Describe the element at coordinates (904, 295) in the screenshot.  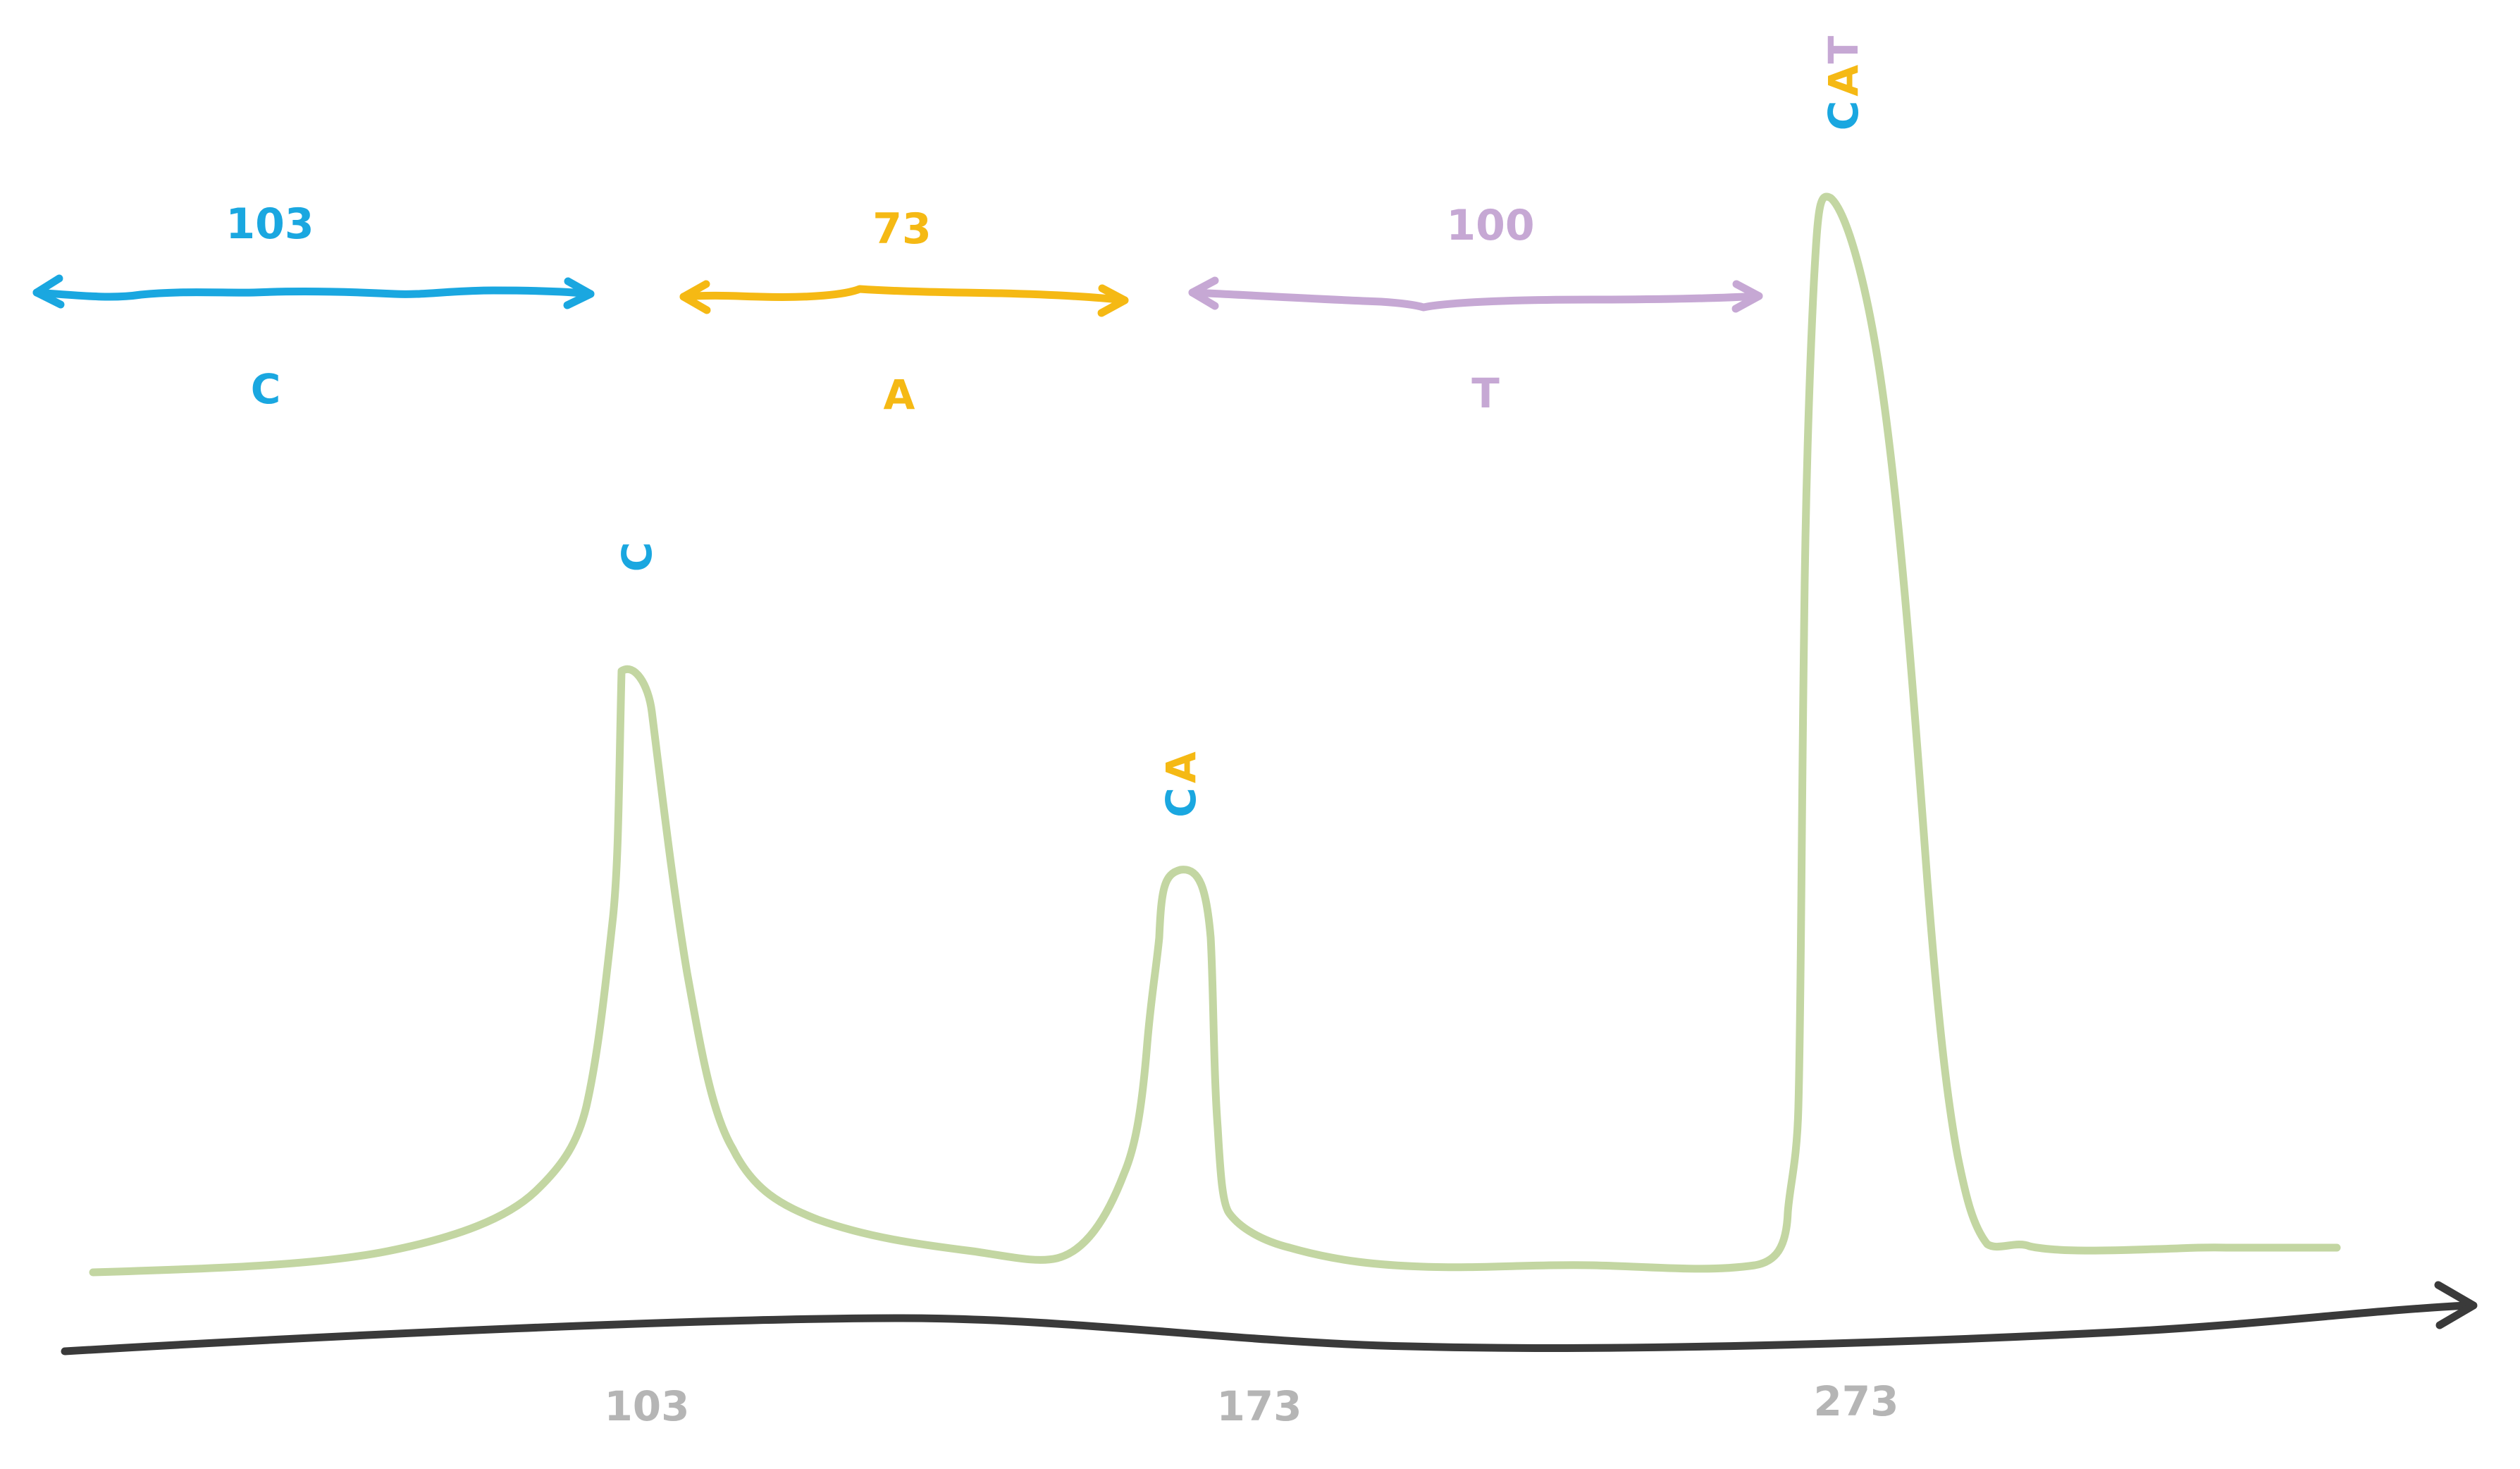
I see `segment-a-arrow` at that location.